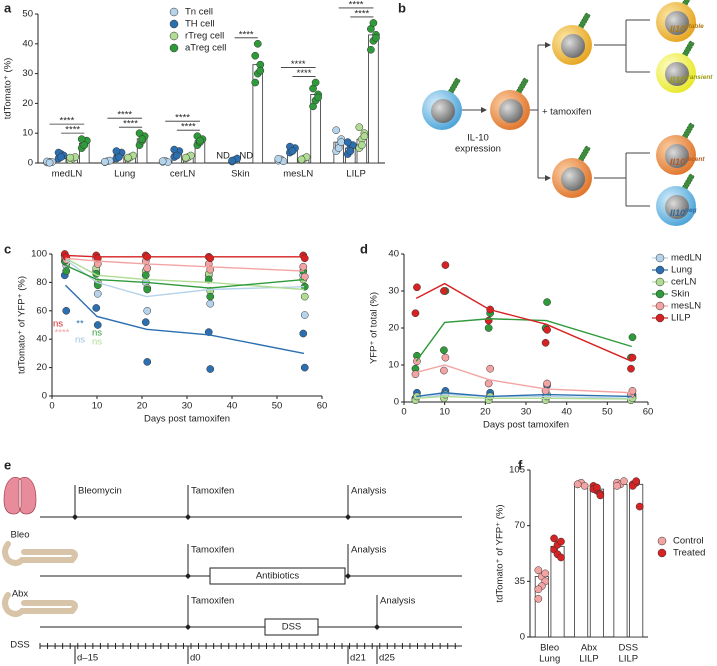  Describe the element at coordinates (678, 288) in the screenshot. I see `legend-box` at that location.